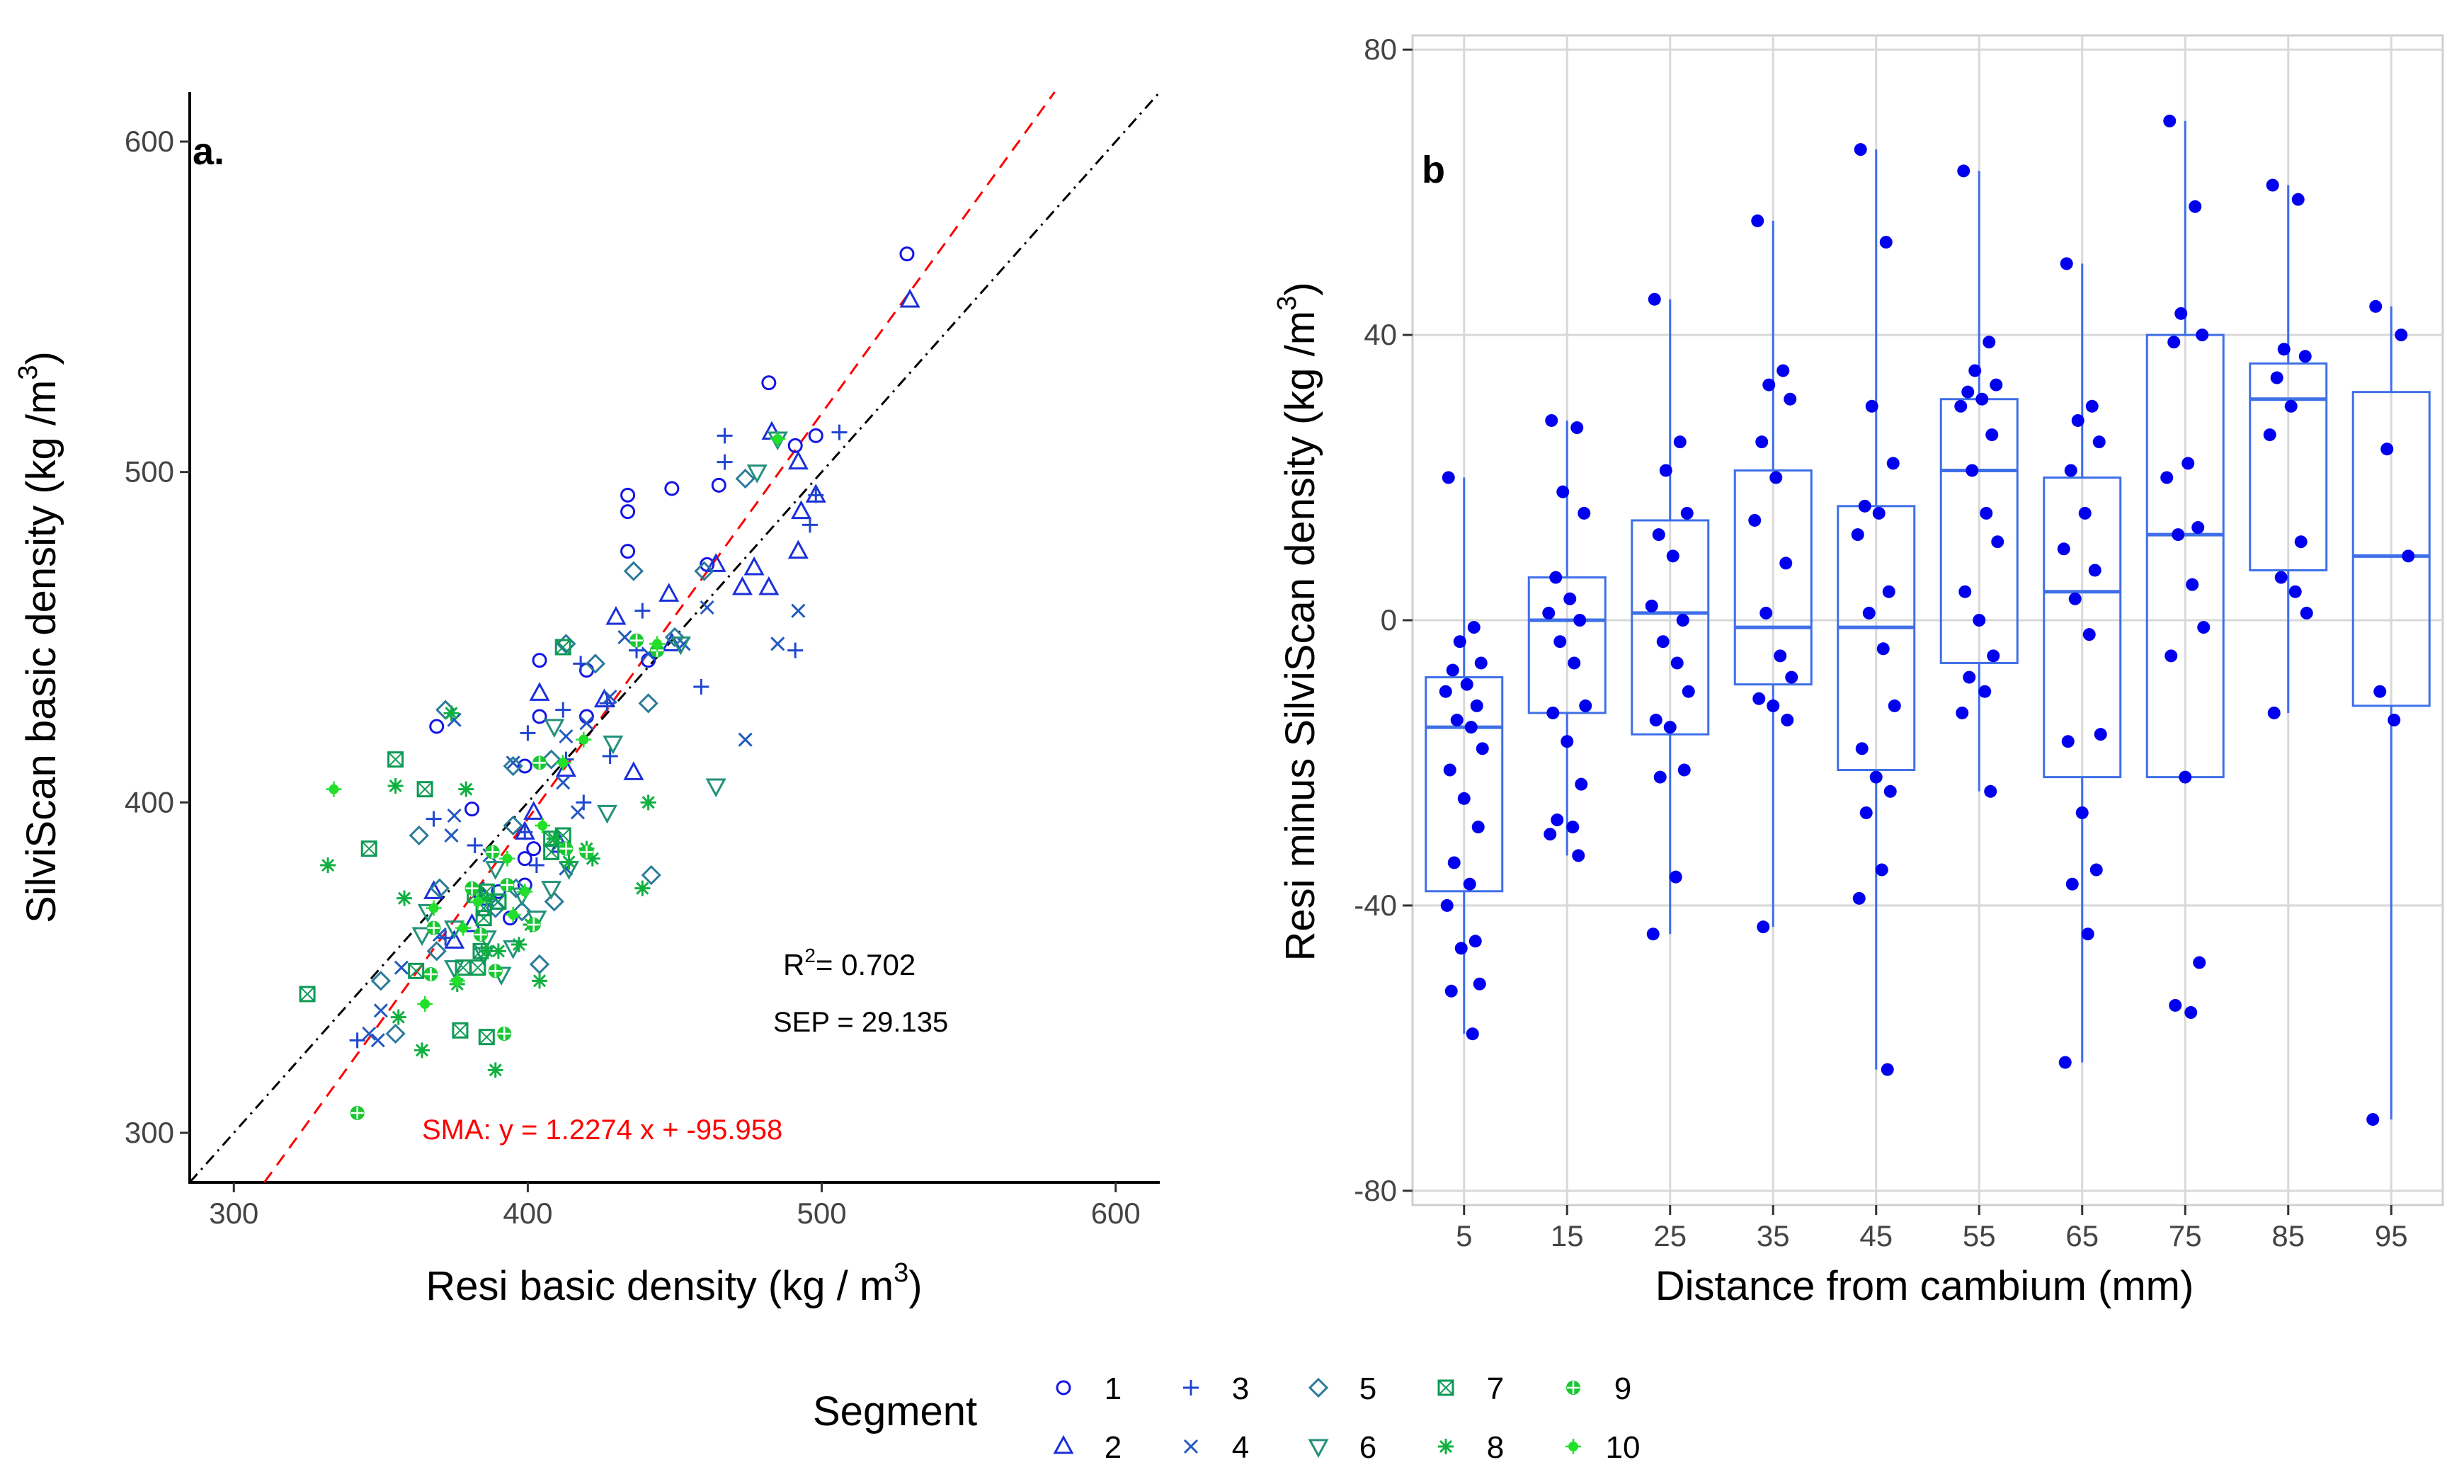 The width and height of the screenshot is (2464, 1484). I want to click on legend-label: 9, so click(1623, 1388).